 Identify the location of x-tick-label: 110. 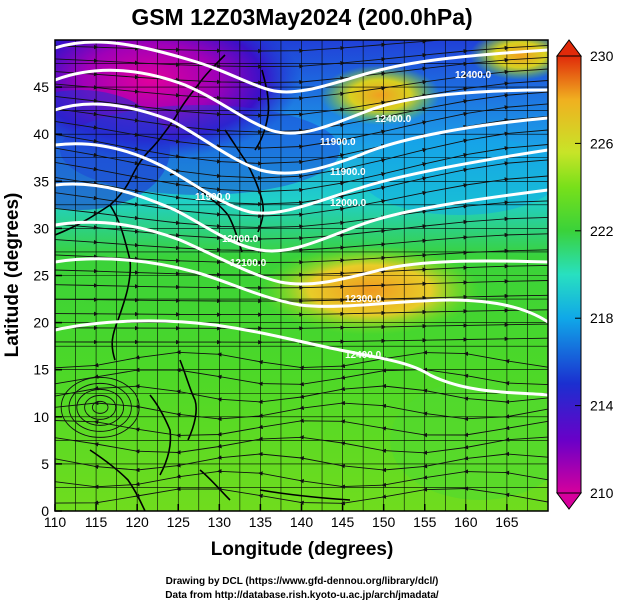
(55, 522).